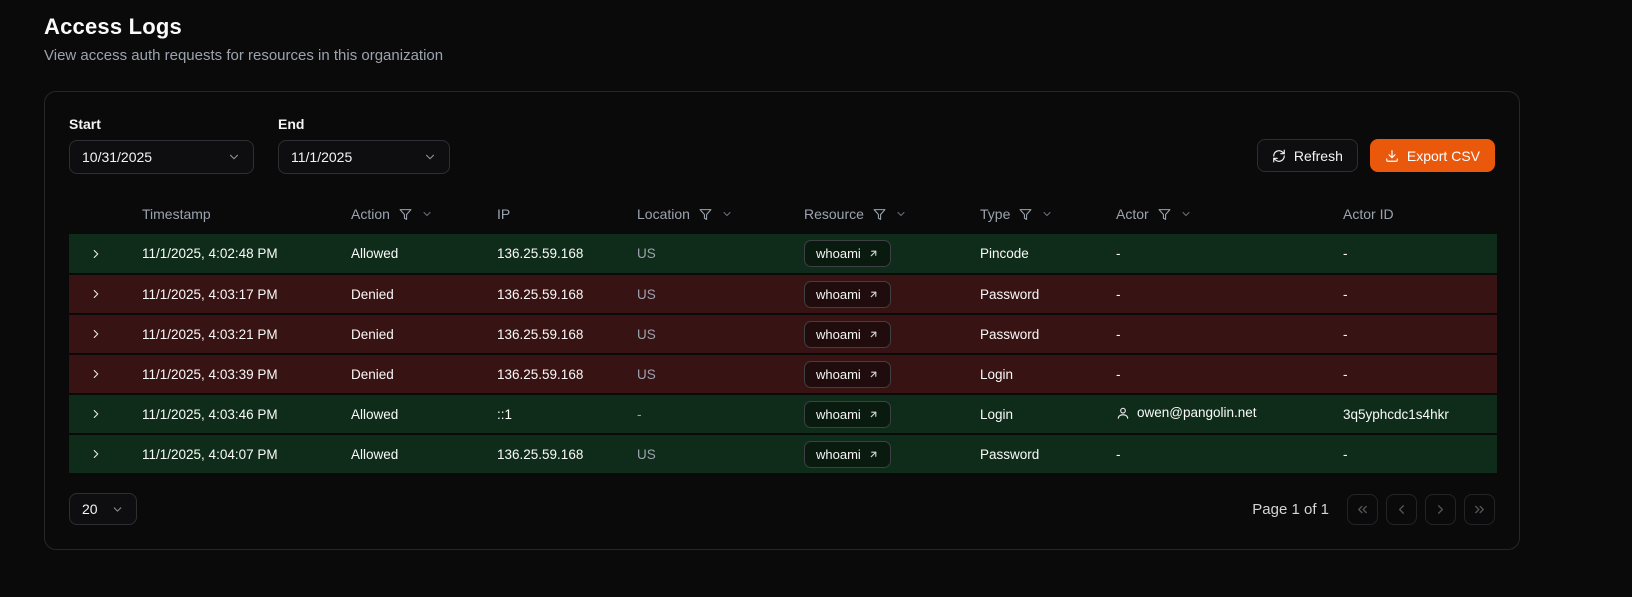 The height and width of the screenshot is (597, 1632). What do you see at coordinates (372, 294) in the screenshot?
I see `cell-action: Denied` at bounding box center [372, 294].